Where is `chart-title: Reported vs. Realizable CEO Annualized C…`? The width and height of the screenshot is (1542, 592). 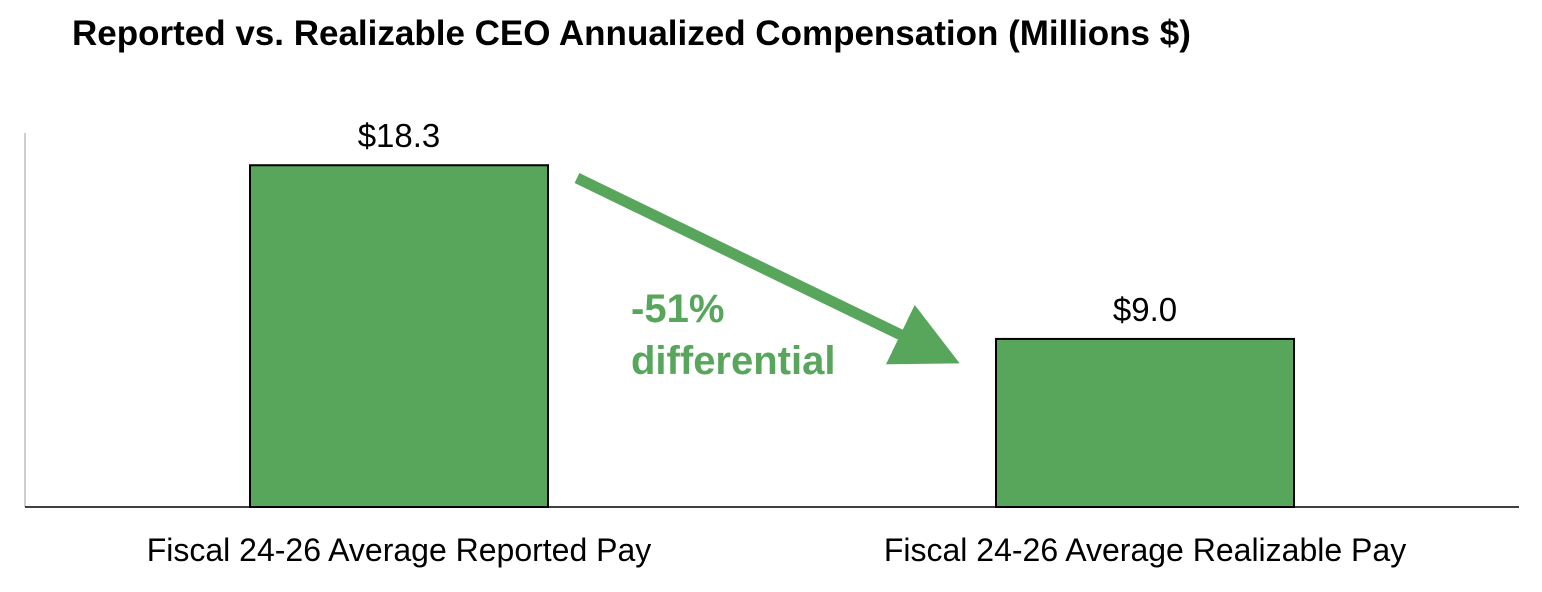
chart-title: Reported vs. Realizable CEO Annualized C… is located at coordinates (631, 33).